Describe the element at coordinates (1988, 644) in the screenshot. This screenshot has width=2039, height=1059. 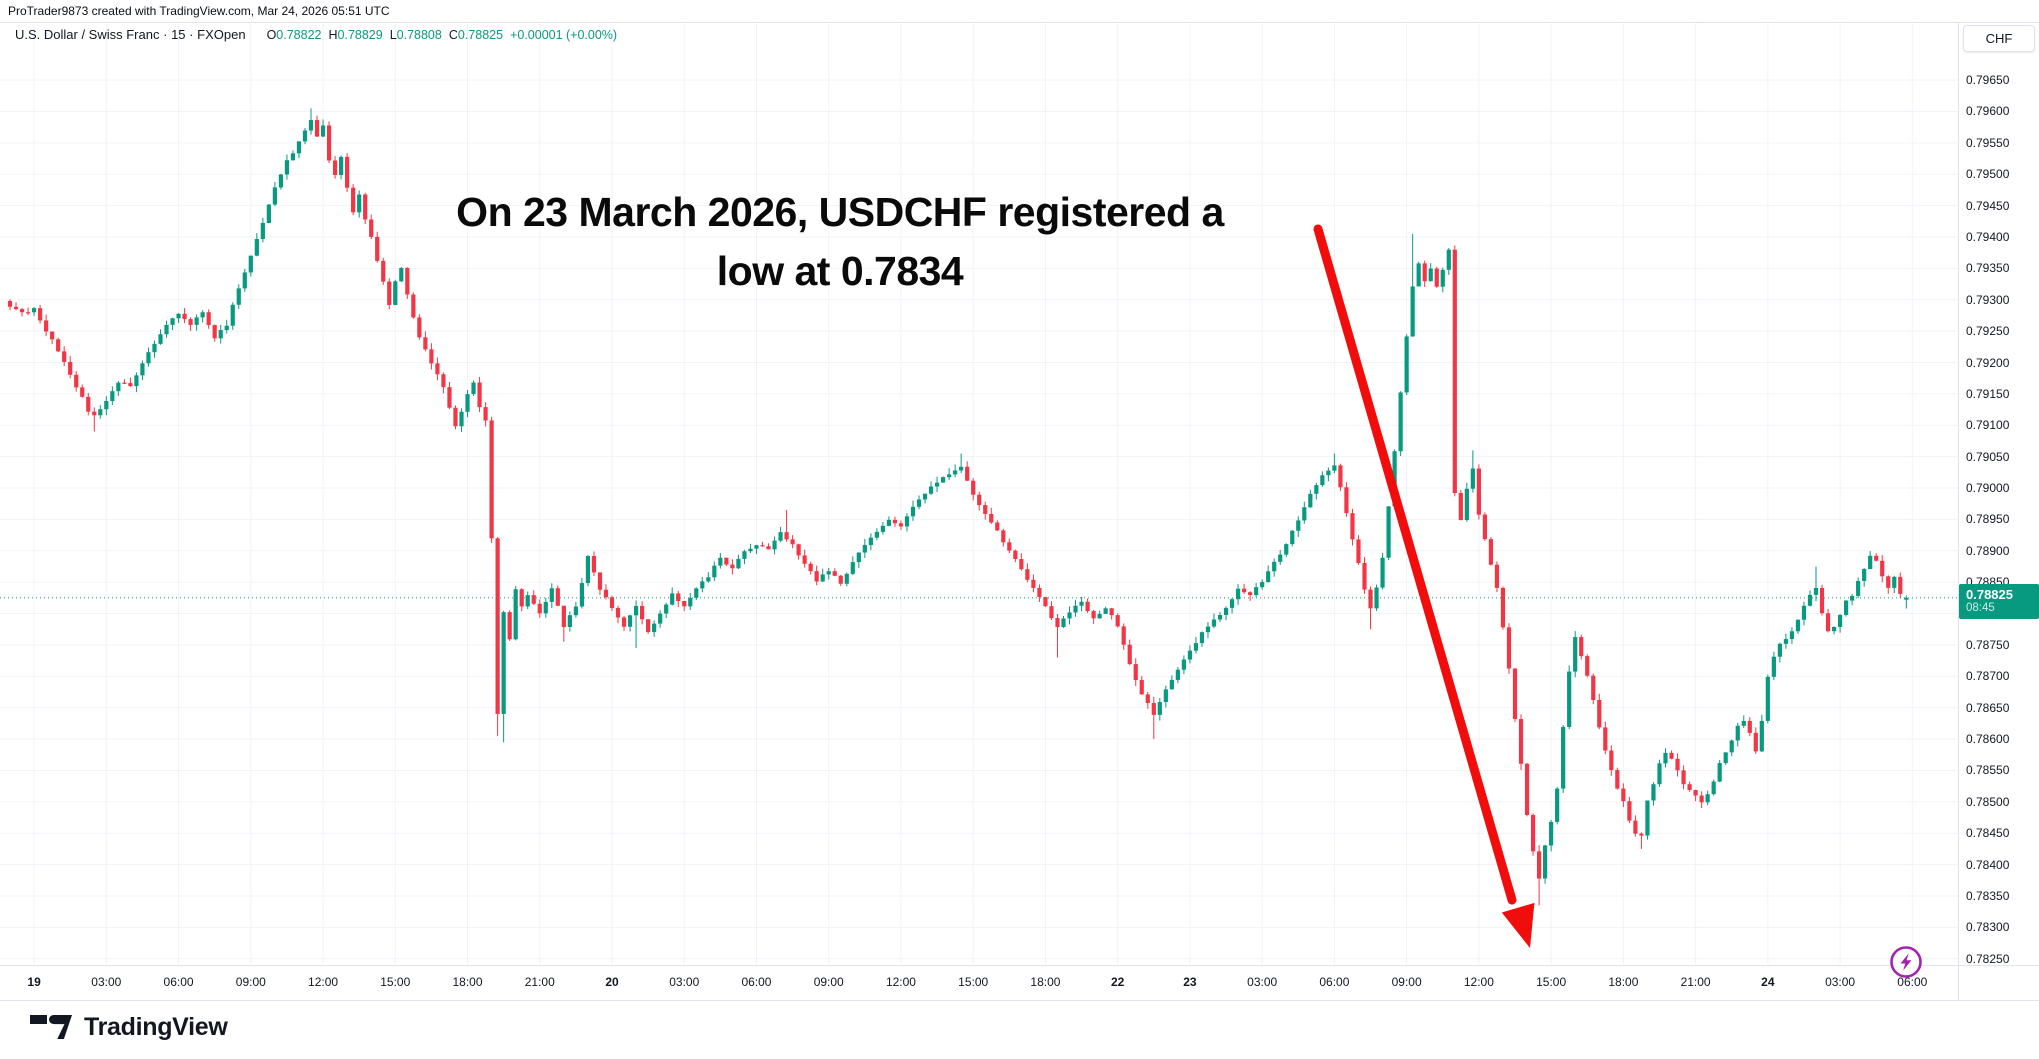
I see `price-tick-label: 0.78750` at that location.